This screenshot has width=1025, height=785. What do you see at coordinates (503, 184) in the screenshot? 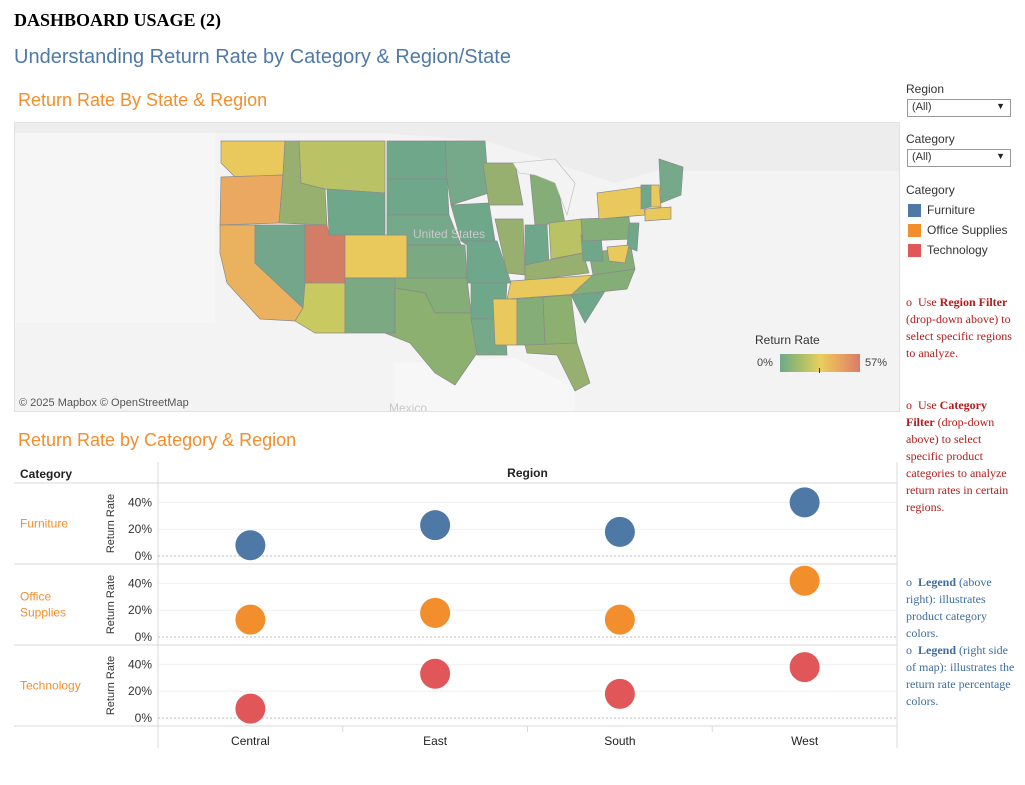
I see `state-wisconsin` at bounding box center [503, 184].